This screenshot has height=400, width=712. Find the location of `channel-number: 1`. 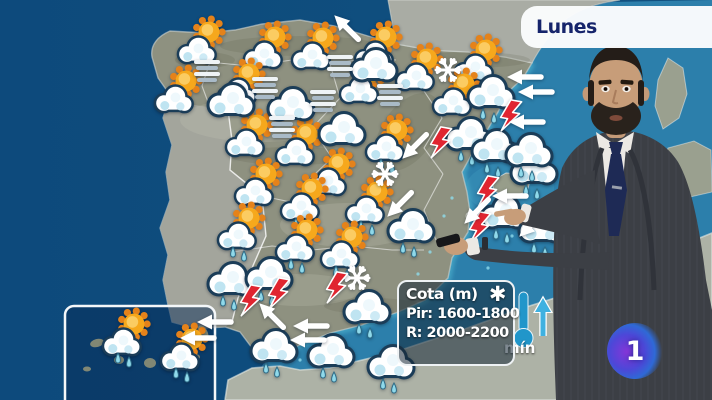

channel-number: 1 is located at coordinates (635, 351).